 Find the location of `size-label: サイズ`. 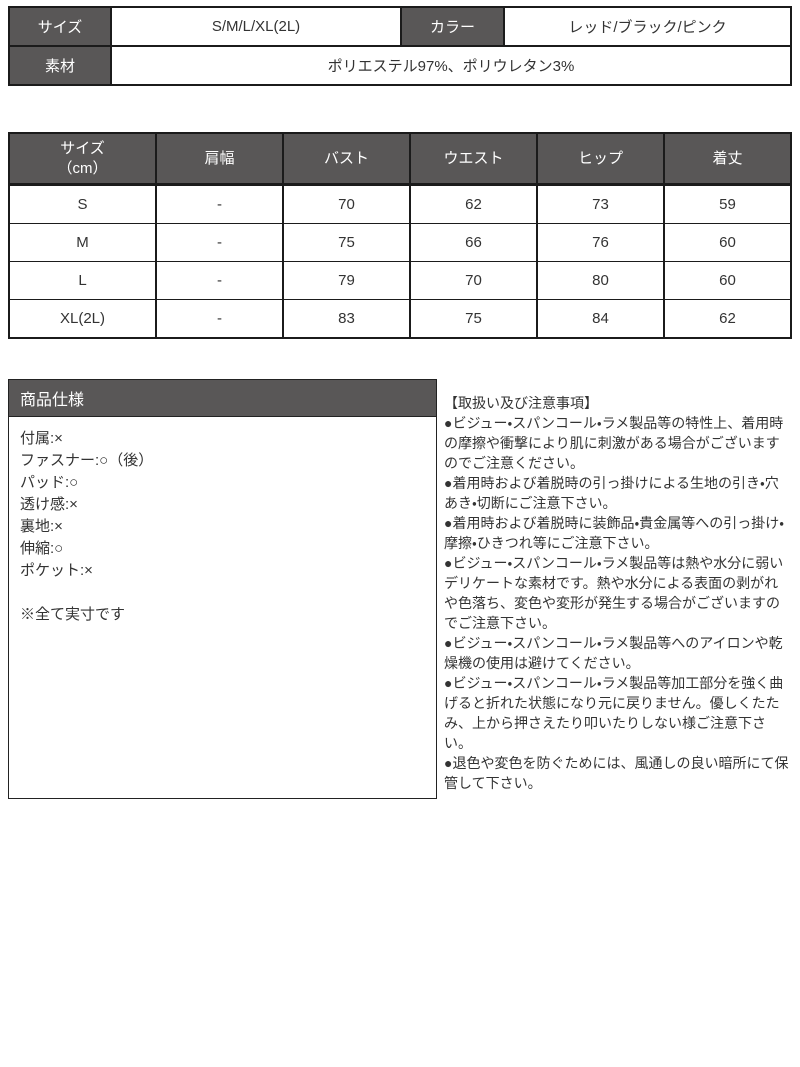

size-label: サイズ is located at coordinates (60, 26).